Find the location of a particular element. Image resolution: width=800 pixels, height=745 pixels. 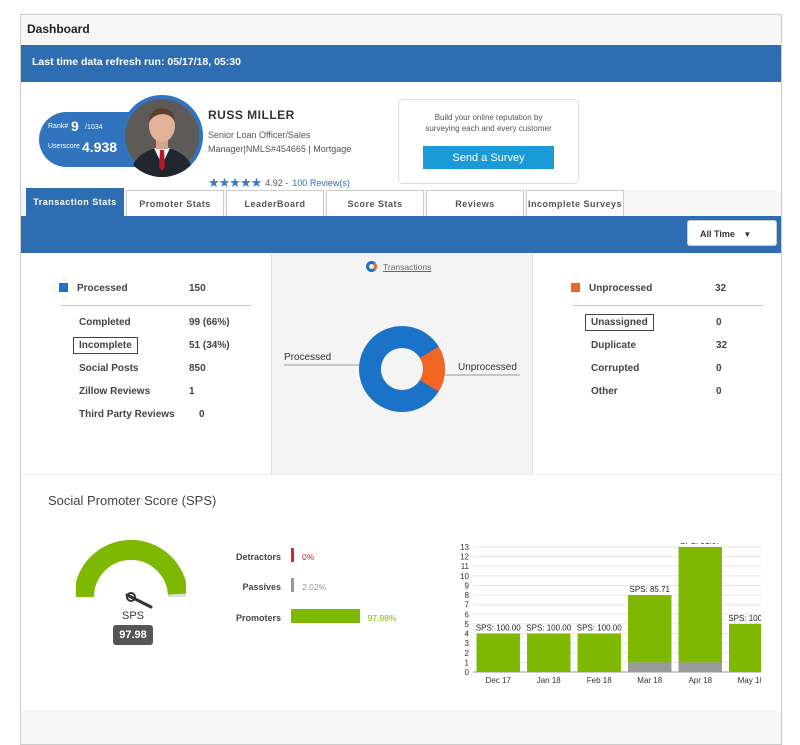

tab-score-stats: Score Stats is located at coordinates (375, 203).